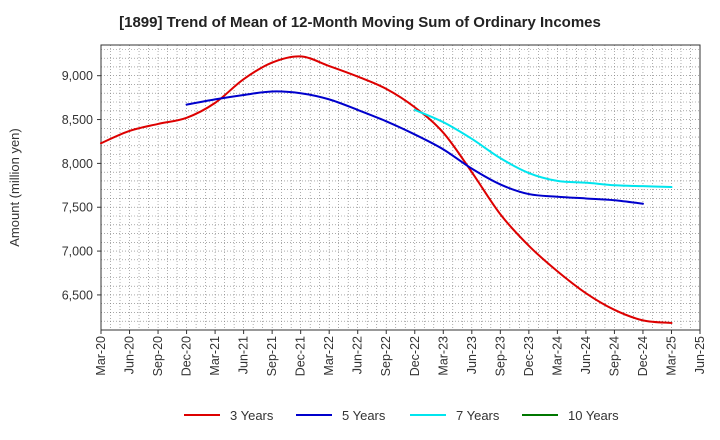 The height and width of the screenshot is (440, 720). What do you see at coordinates (77, 120) in the screenshot?
I see `y-tick-label: 8,500` at bounding box center [77, 120].